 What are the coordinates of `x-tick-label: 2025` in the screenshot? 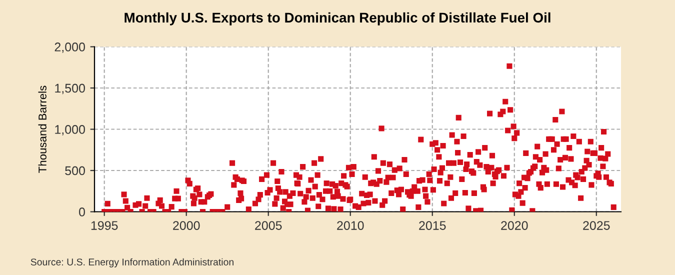 It's located at (596, 225).